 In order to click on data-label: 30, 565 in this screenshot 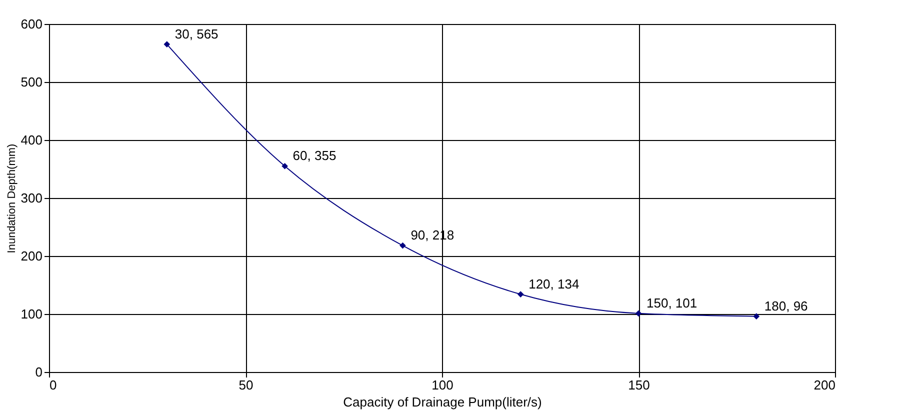, I will do `click(196, 34)`.